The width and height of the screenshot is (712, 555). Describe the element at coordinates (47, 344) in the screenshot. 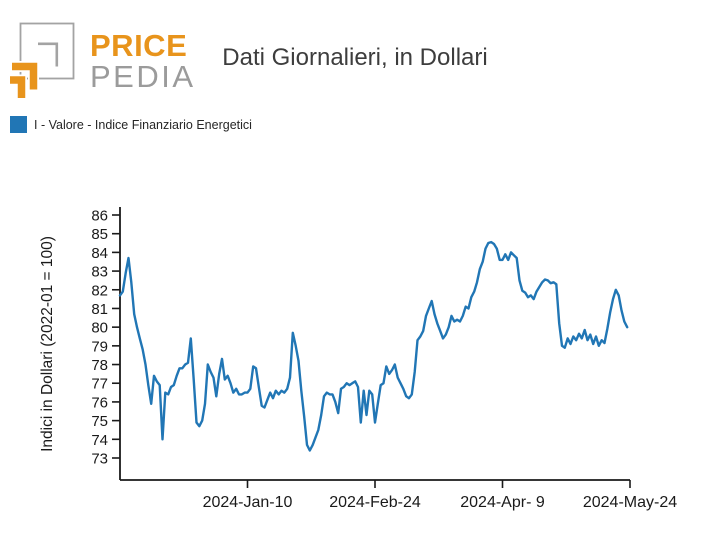

I see `y-axis-title: Indici in Dollari (2022-01 = 100)` at that location.